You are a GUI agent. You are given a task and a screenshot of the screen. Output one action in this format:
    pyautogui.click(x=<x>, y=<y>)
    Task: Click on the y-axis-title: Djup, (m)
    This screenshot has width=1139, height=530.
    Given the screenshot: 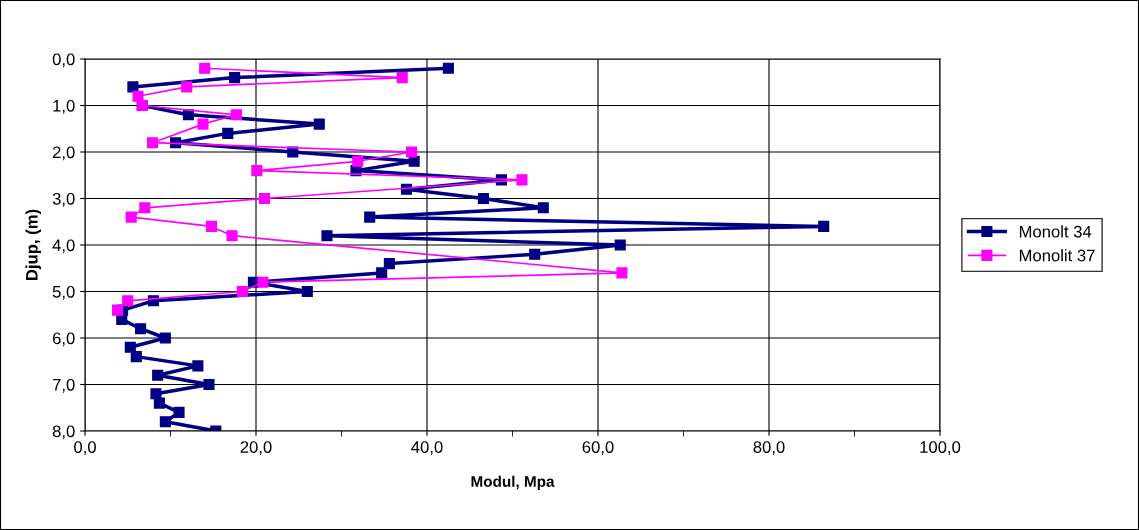 What is the action you would take?
    pyautogui.click(x=33, y=244)
    